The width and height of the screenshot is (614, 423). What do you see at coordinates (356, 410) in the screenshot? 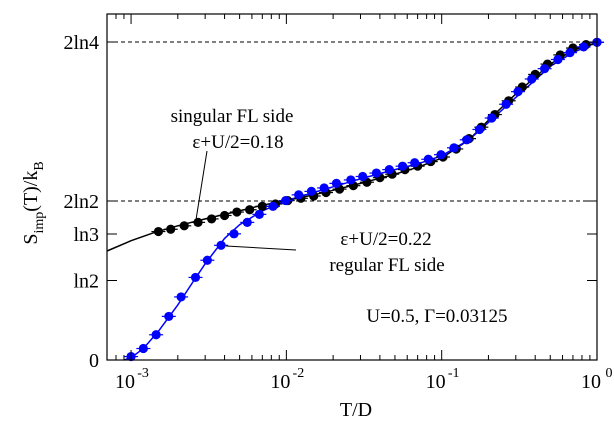
I see `x-axis-label: T/D` at bounding box center [356, 410].